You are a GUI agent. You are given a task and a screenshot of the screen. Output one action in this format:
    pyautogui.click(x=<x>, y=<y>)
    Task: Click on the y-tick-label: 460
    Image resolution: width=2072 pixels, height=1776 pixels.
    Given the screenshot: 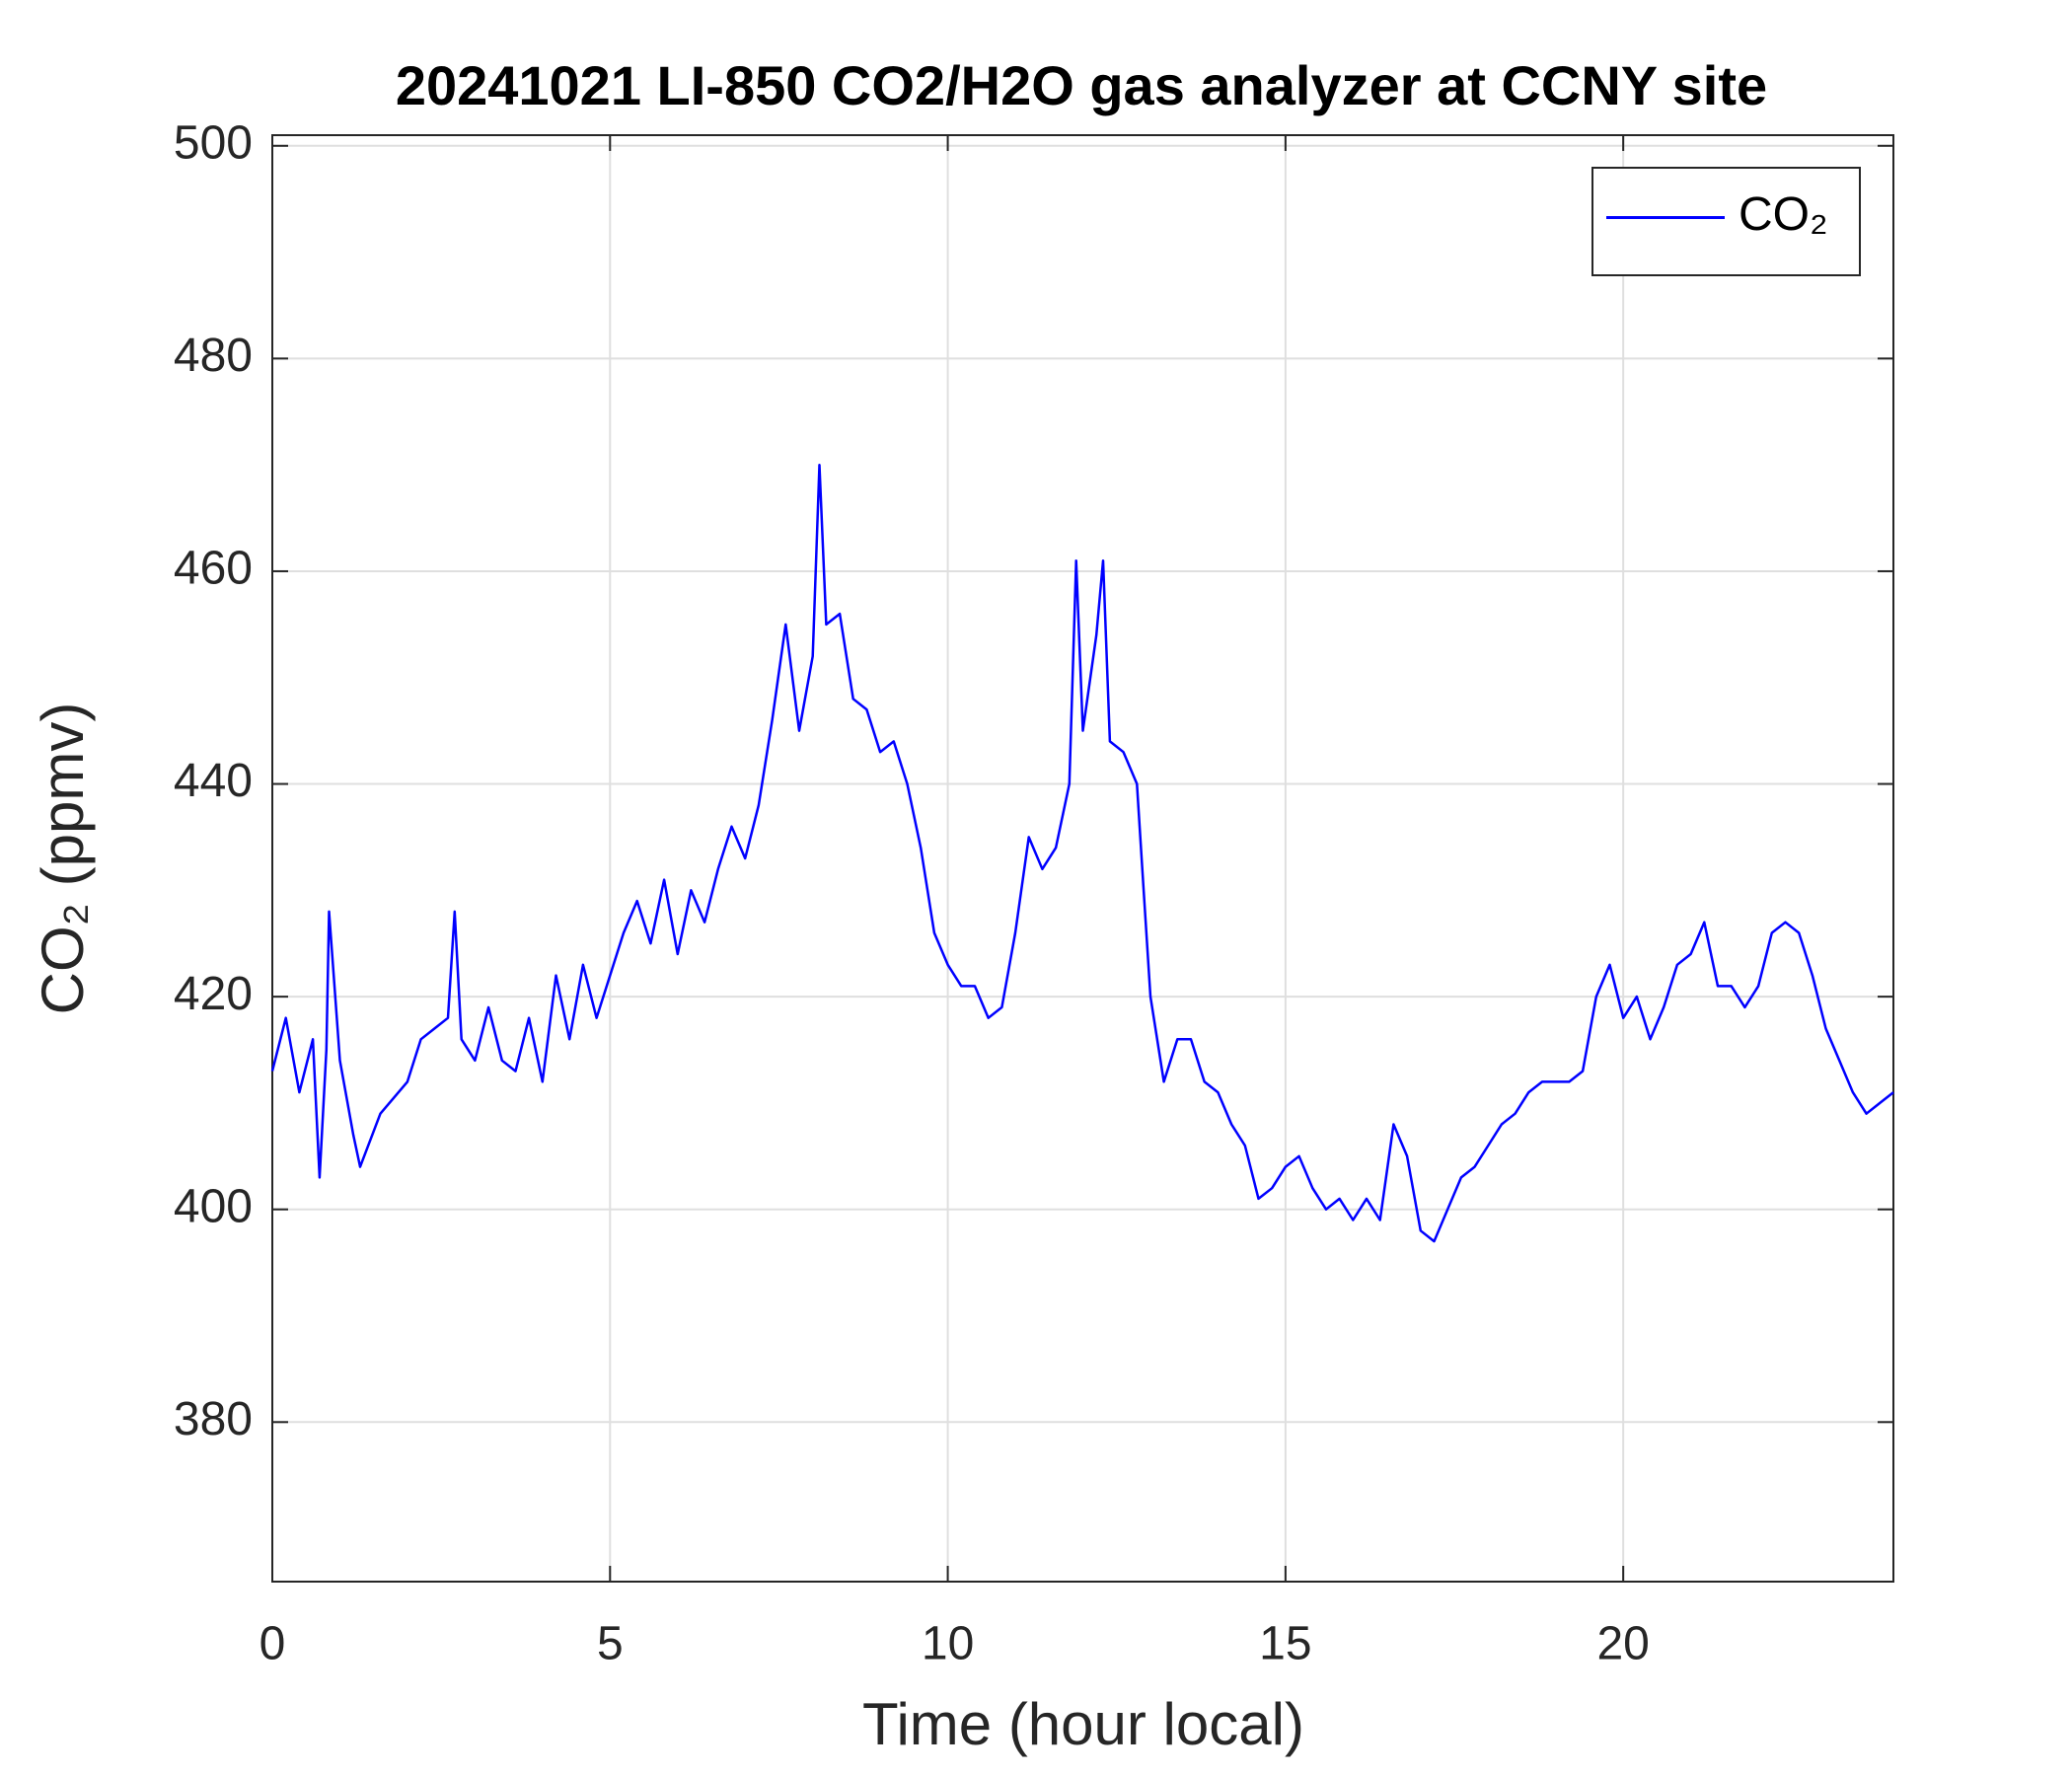 What is the action you would take?
    pyautogui.click(x=214, y=569)
    